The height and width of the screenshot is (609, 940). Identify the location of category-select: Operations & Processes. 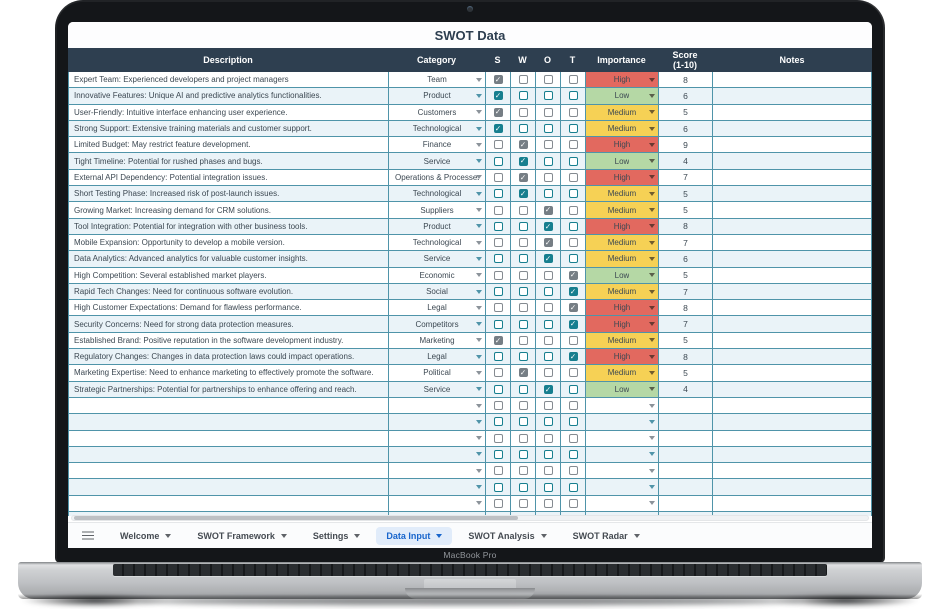
(437, 177).